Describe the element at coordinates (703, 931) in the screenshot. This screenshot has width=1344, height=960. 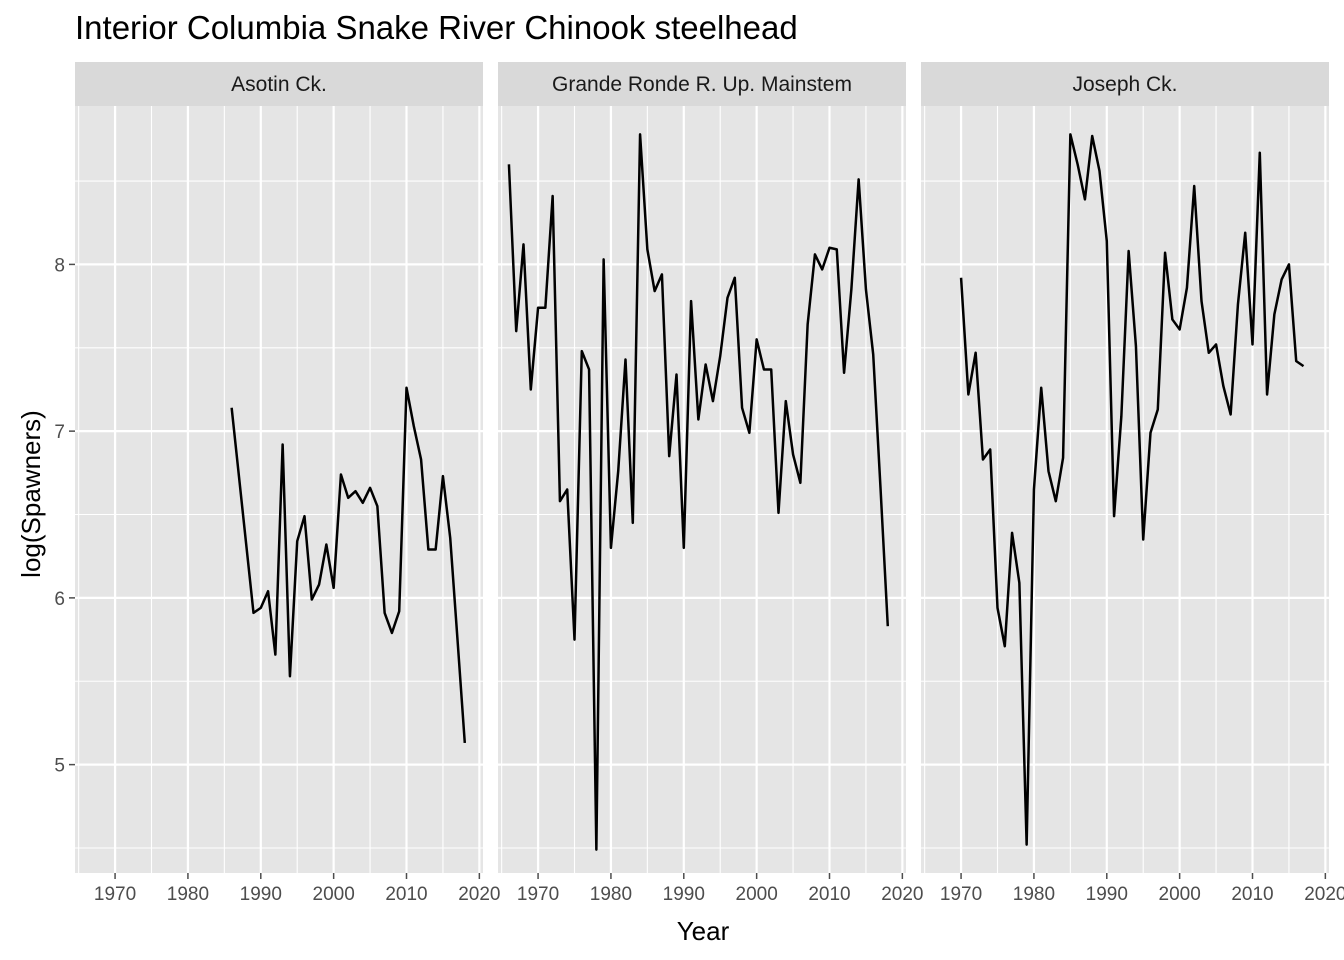
I see `x-axis-title: Year` at that location.